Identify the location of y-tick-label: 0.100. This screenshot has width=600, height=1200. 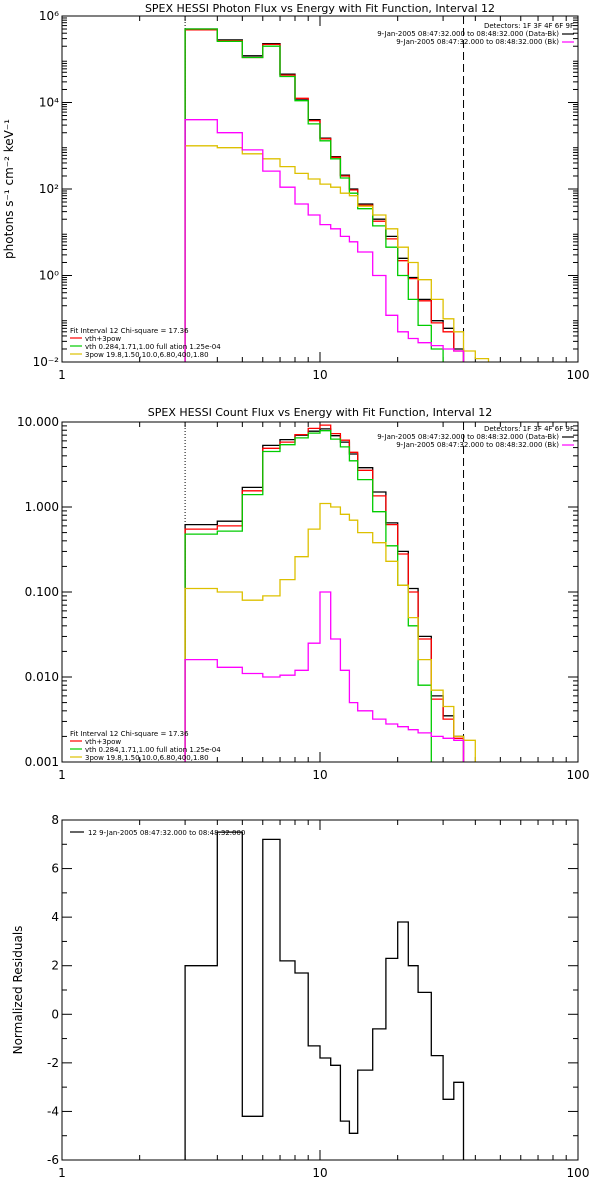
(42, 592).